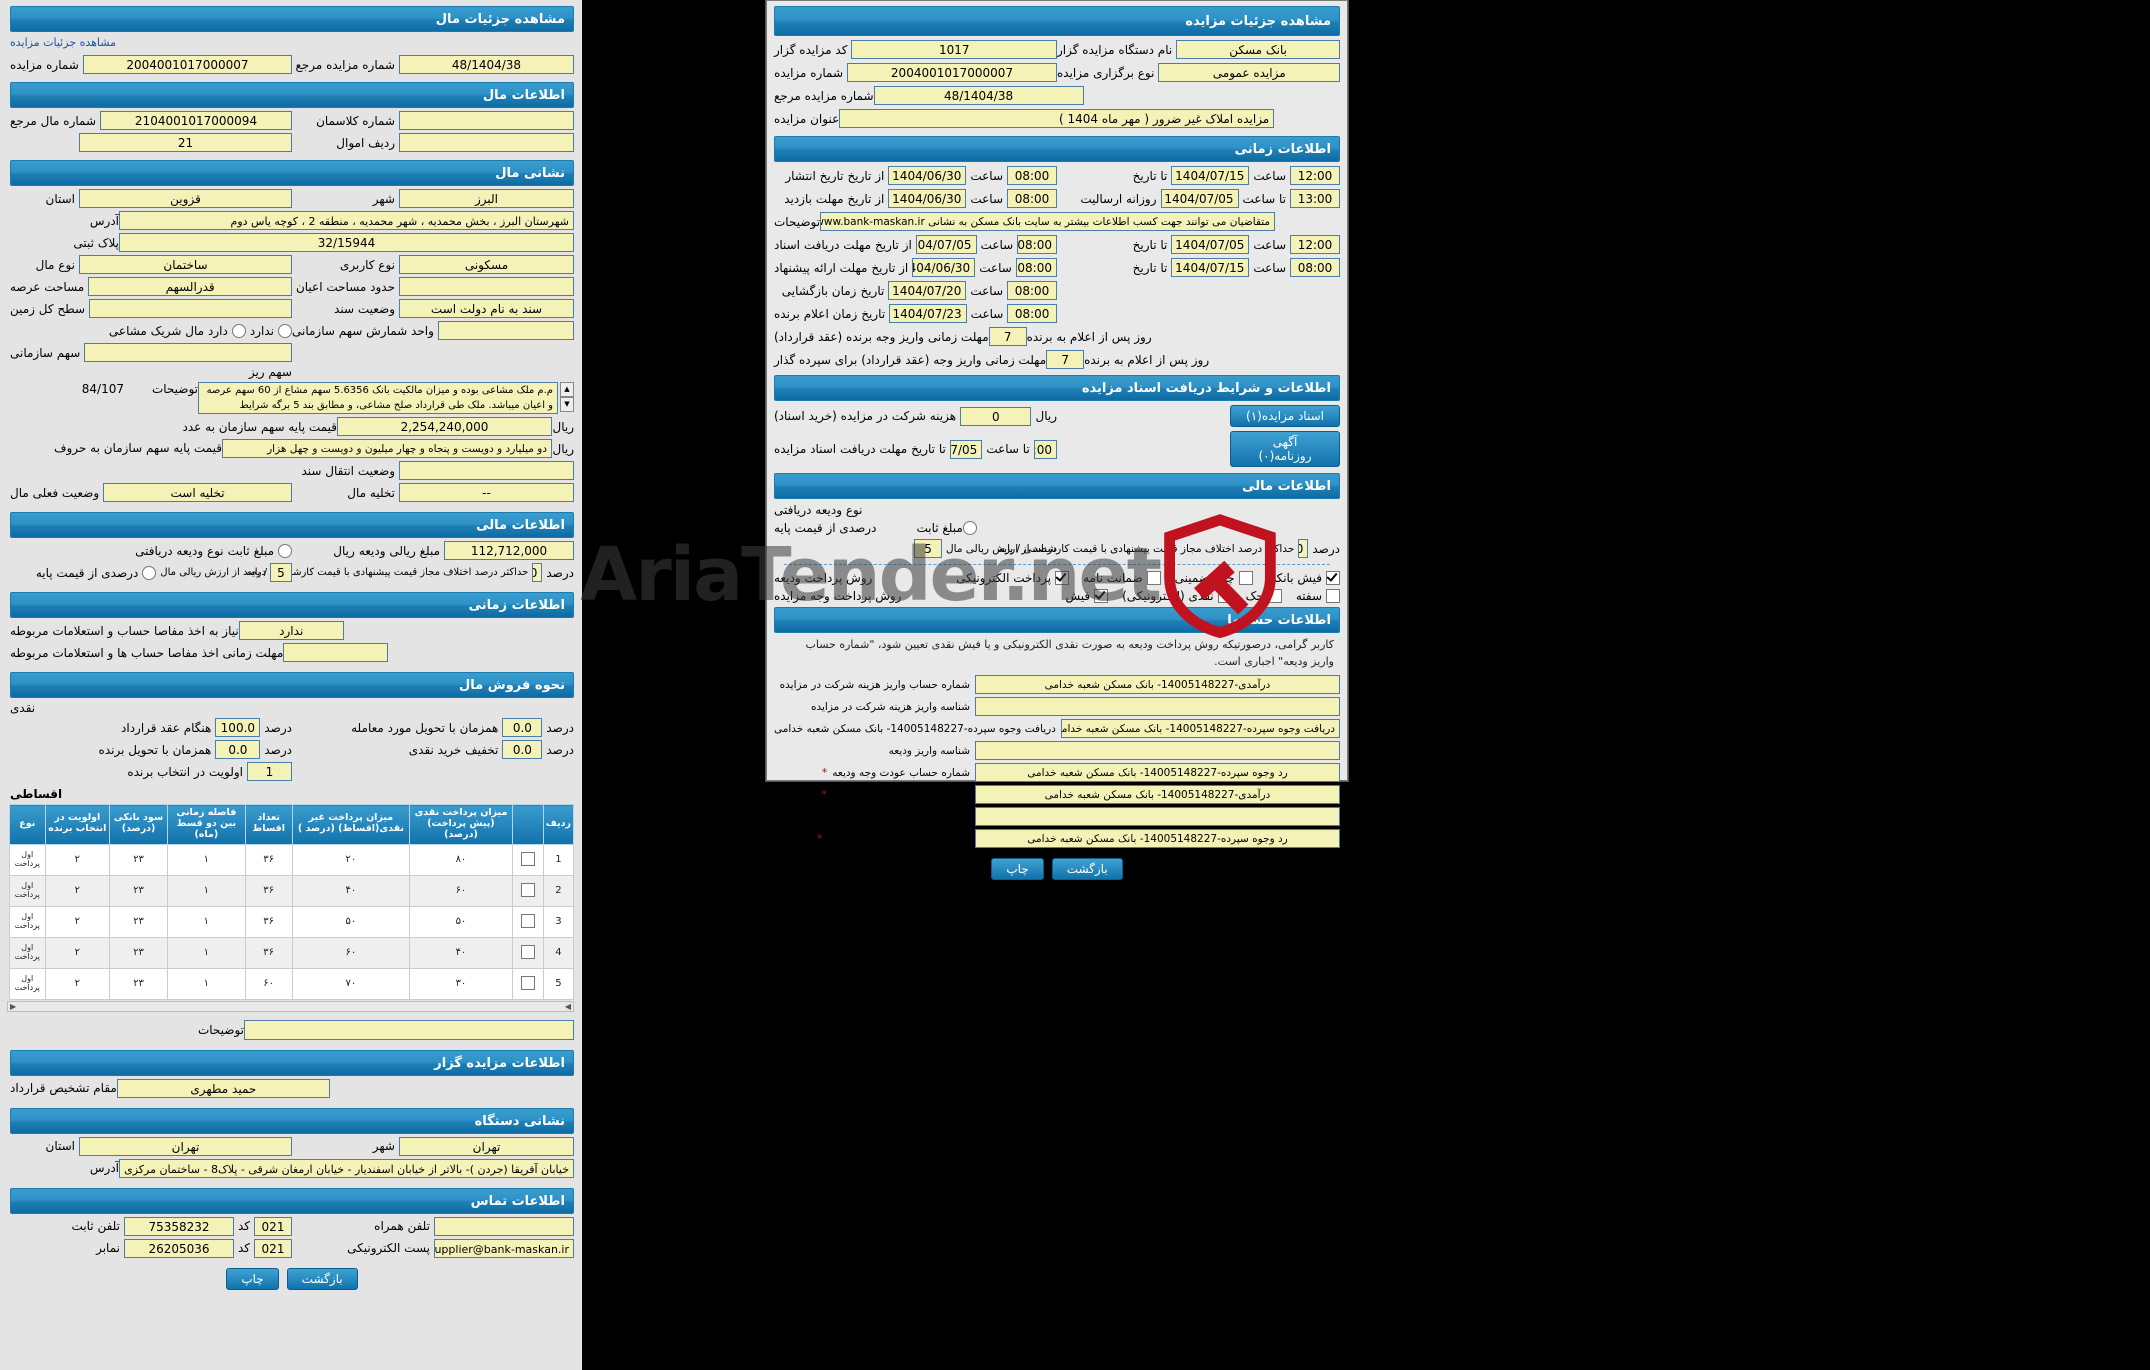 The width and height of the screenshot is (2150, 1370). What do you see at coordinates (996, 416) in the screenshot?
I see `participation-fee-field: 0` at bounding box center [996, 416].